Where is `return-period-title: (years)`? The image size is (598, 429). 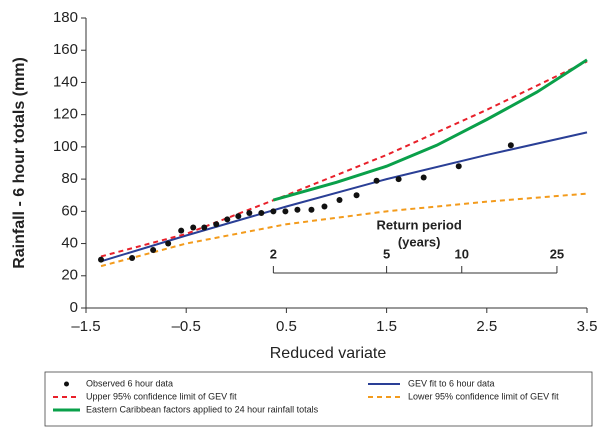 return-period-title: (years) is located at coordinates (419, 241).